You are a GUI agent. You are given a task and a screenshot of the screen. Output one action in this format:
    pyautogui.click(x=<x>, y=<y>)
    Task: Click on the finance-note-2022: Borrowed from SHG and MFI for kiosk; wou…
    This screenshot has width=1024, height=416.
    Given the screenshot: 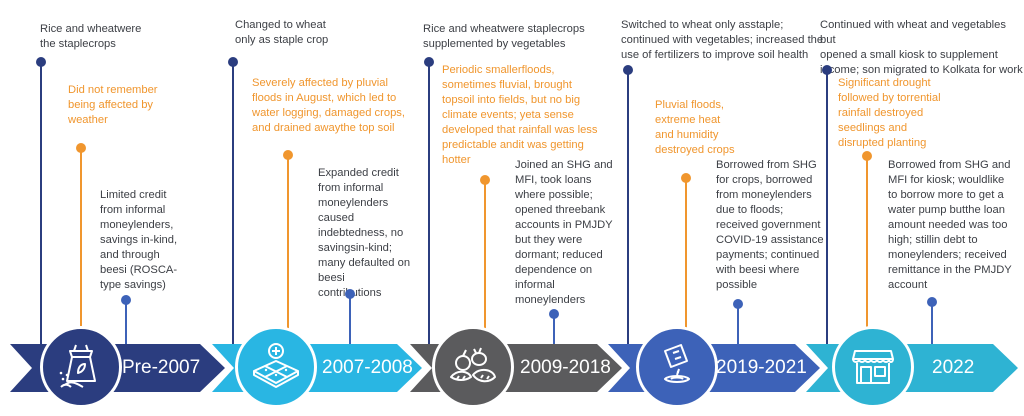 What is the action you would take?
    pyautogui.click(x=950, y=225)
    